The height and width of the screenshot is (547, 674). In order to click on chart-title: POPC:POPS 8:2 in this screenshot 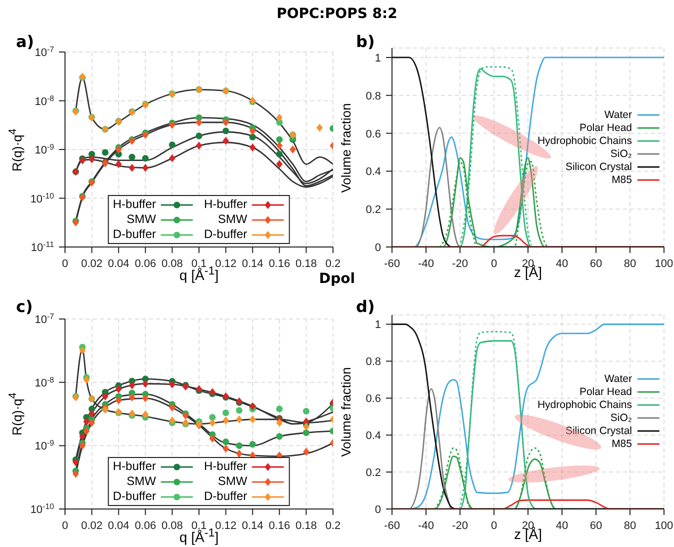, I will do `click(337, 14)`.